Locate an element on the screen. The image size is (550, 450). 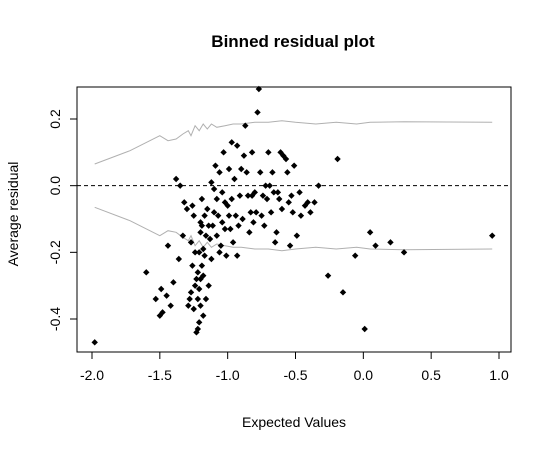
y-tick-label: -0.4 is located at coordinates (55, 319).